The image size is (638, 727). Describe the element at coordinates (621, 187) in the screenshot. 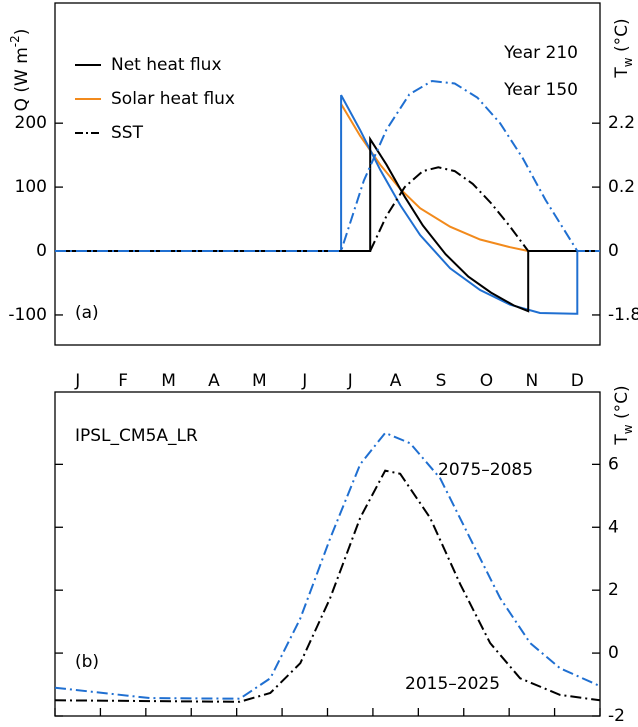

I see `y2-tick-label: 0.2` at that location.